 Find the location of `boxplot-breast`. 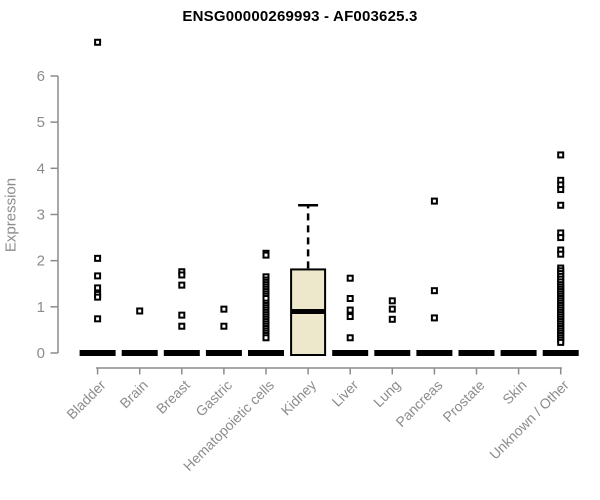

boxplot-breast is located at coordinates (181, 312).